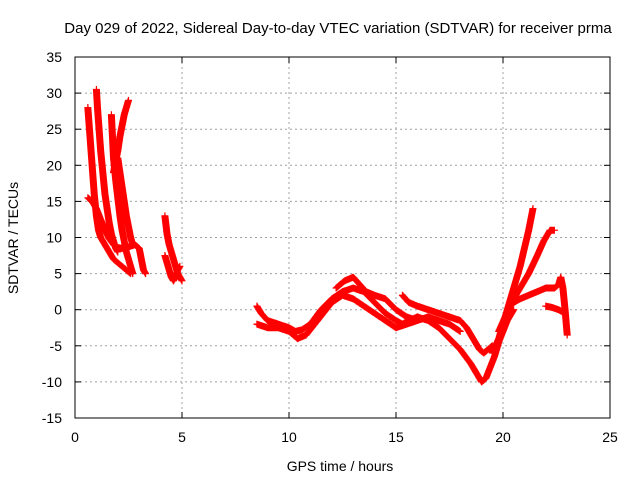 The image size is (640, 485). Describe the element at coordinates (447, 324) in the screenshot. I see `series-arc12` at that location.